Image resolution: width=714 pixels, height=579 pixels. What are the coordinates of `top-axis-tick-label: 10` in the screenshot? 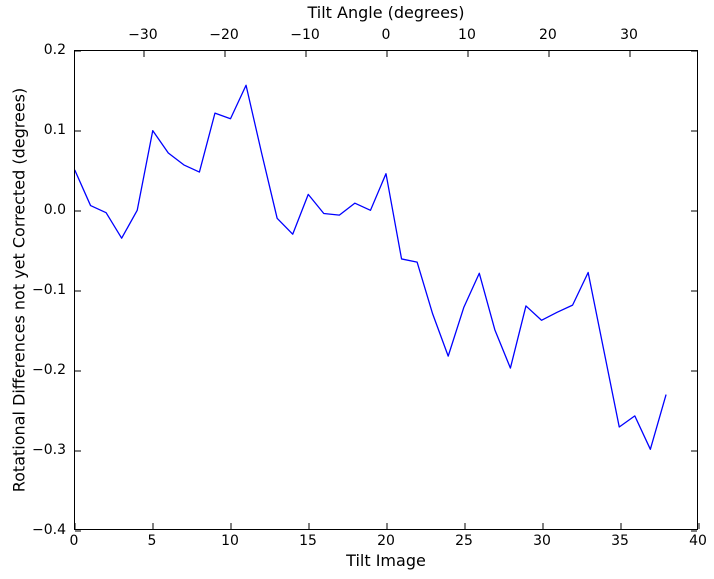 It's located at (467, 35).